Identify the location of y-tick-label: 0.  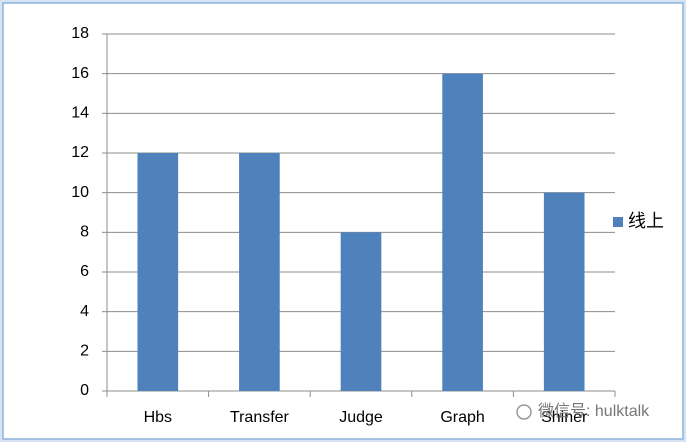
(84, 390).